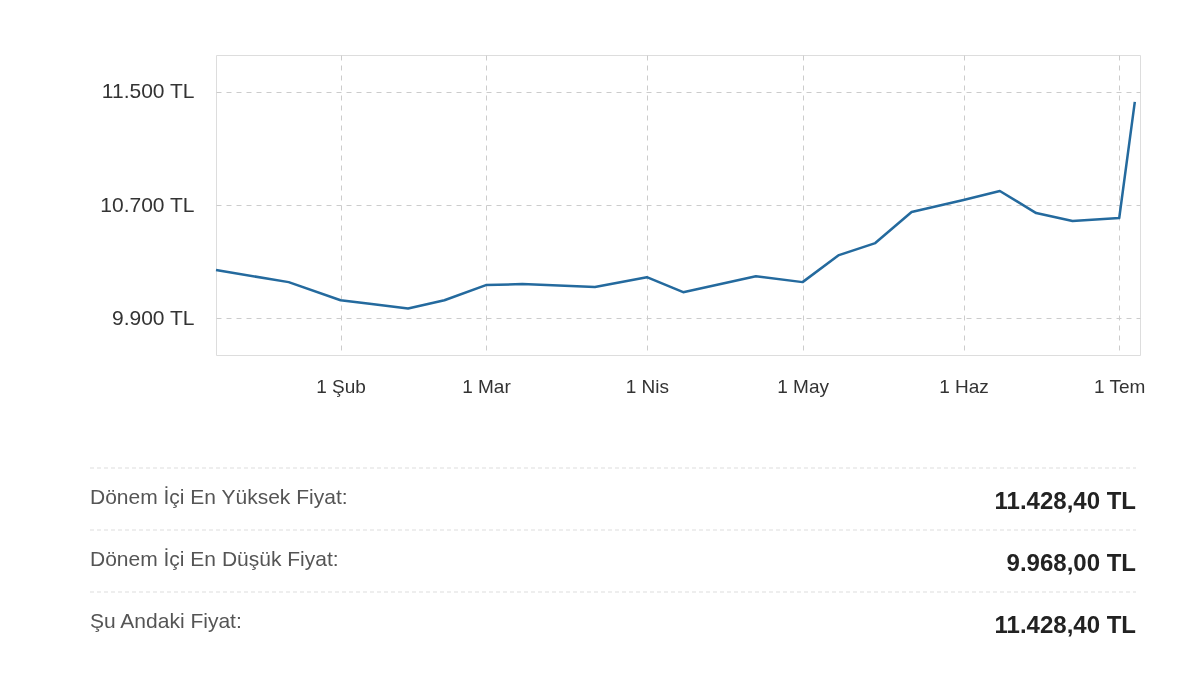  I want to click on text: Şu Andaki Fiyat:, so click(166, 620).